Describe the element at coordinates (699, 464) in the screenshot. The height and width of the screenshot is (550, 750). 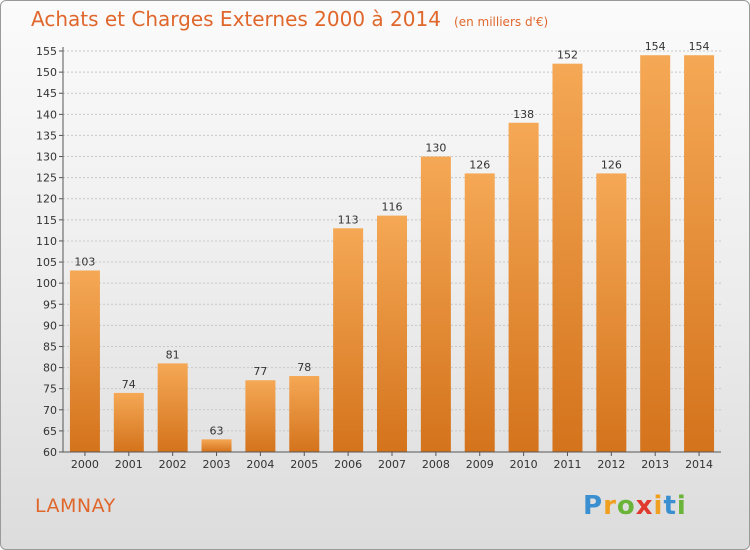
I see `x-tick-label: 2014` at that location.